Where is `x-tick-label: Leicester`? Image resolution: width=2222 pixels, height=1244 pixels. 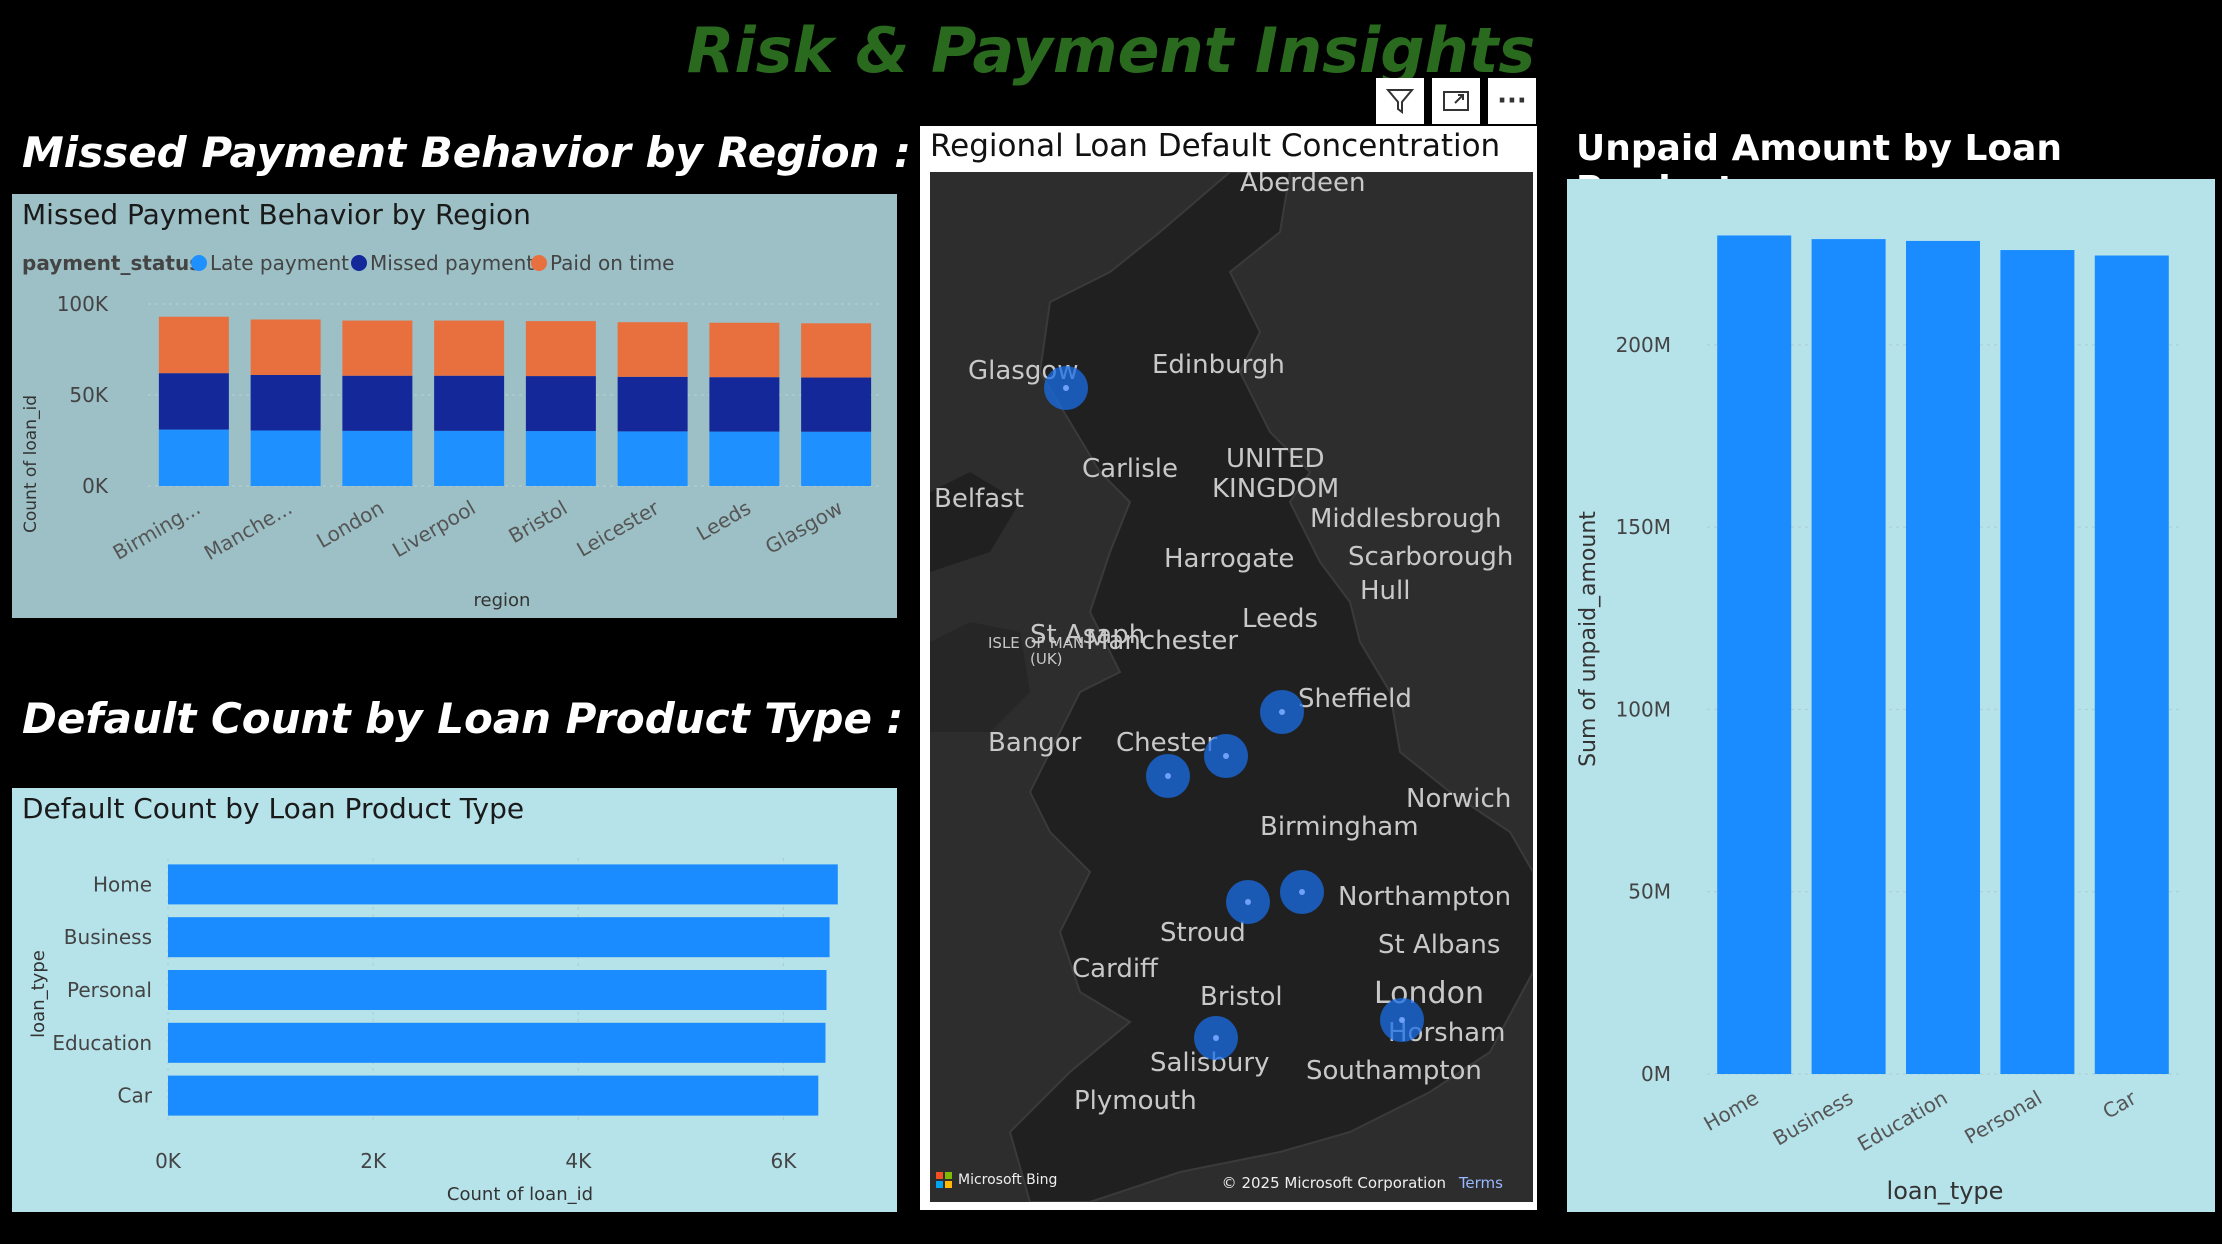
x-tick-label: Leicester is located at coordinates (618, 528).